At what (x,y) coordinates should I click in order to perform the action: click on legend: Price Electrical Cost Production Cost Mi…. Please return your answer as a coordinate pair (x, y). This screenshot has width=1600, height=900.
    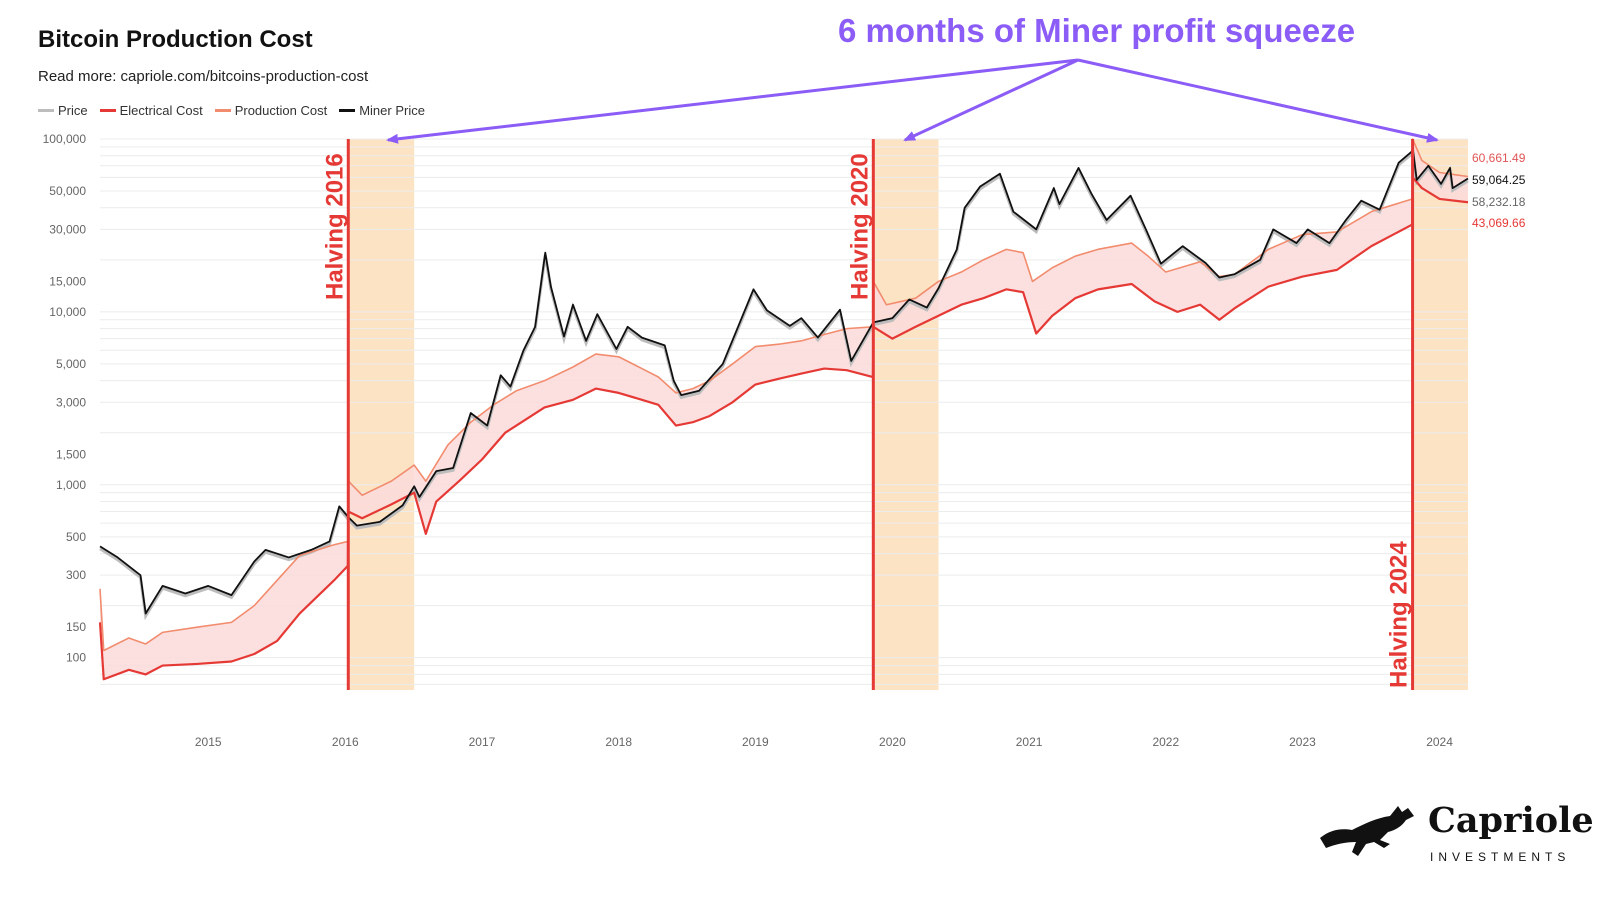
    Looking at the image, I should click on (231, 110).